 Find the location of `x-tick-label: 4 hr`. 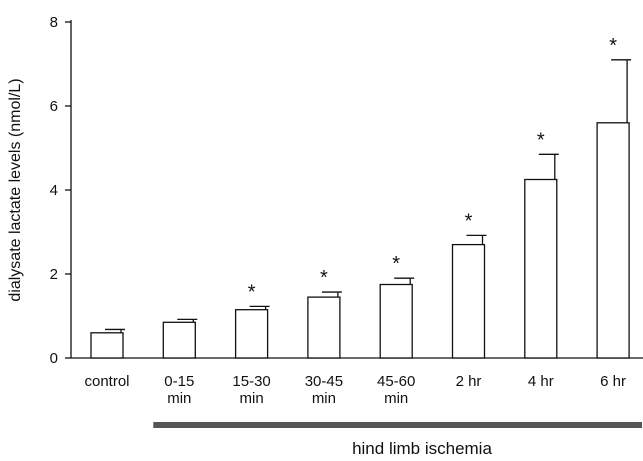

x-tick-label: 4 hr is located at coordinates (541, 381).